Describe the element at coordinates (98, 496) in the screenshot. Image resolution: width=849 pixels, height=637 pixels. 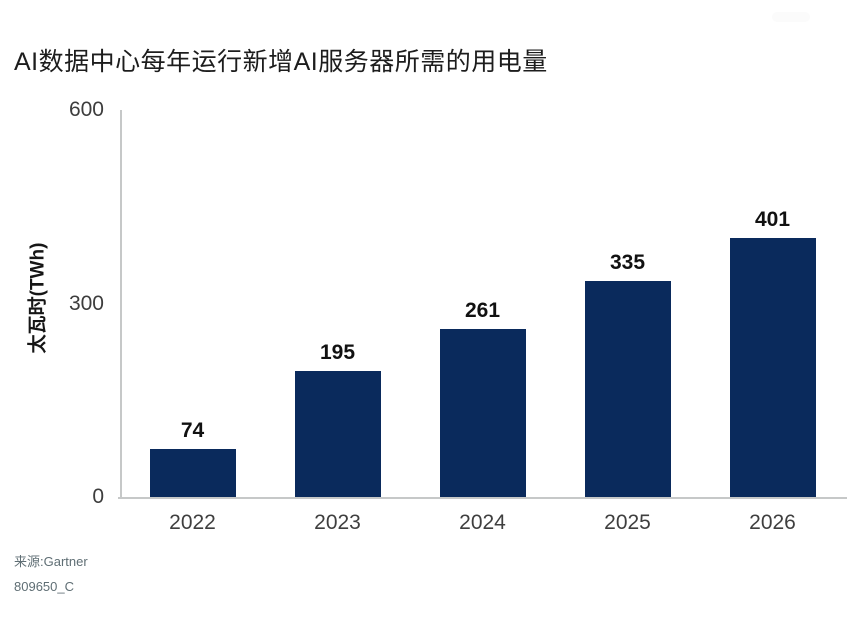
I see `y-axis-tick-label: 0` at that location.